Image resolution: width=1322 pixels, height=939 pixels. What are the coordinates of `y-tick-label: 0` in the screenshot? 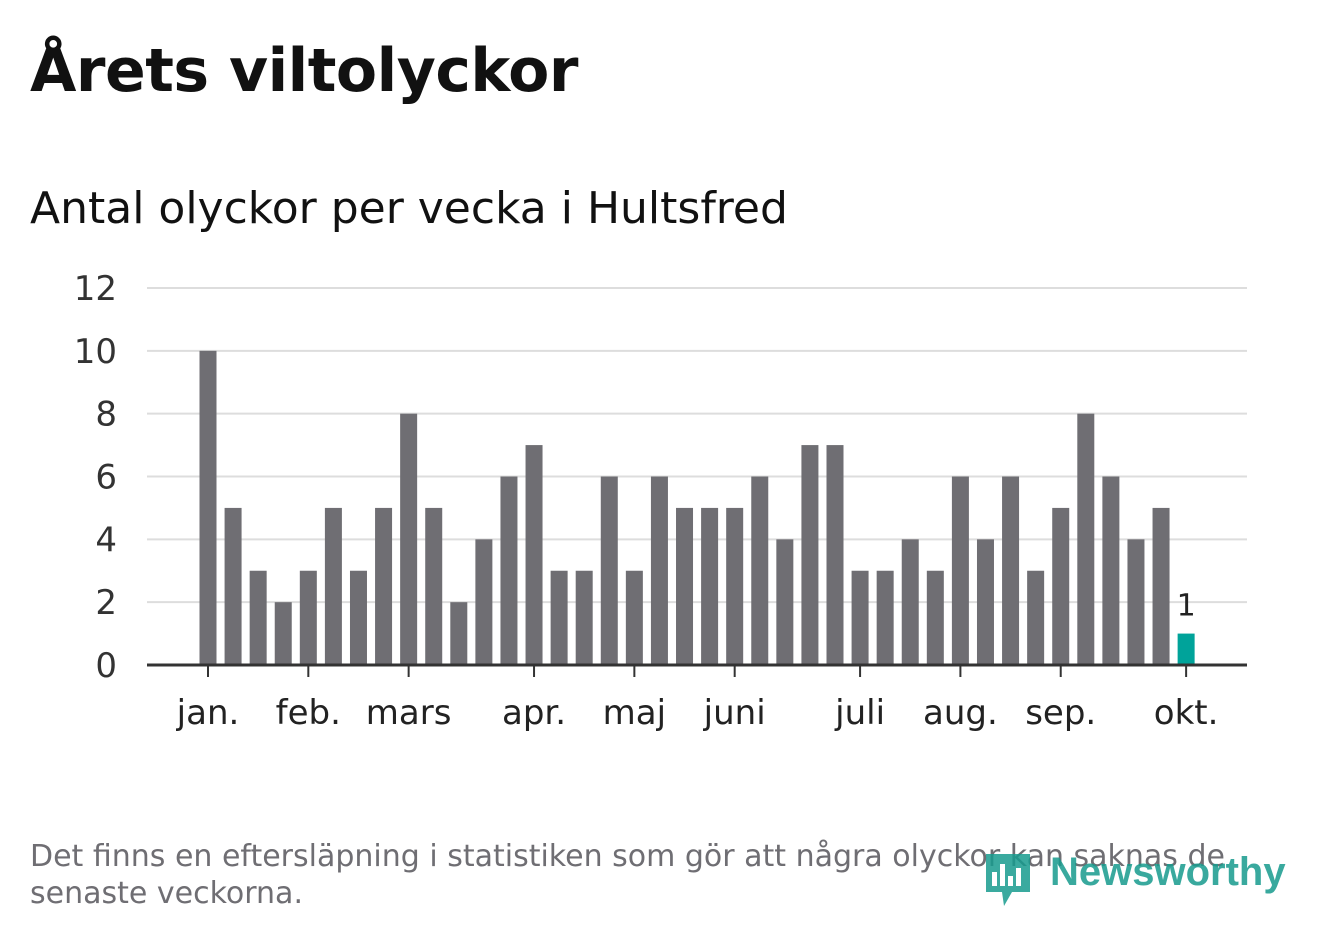 It's located at (106, 666).